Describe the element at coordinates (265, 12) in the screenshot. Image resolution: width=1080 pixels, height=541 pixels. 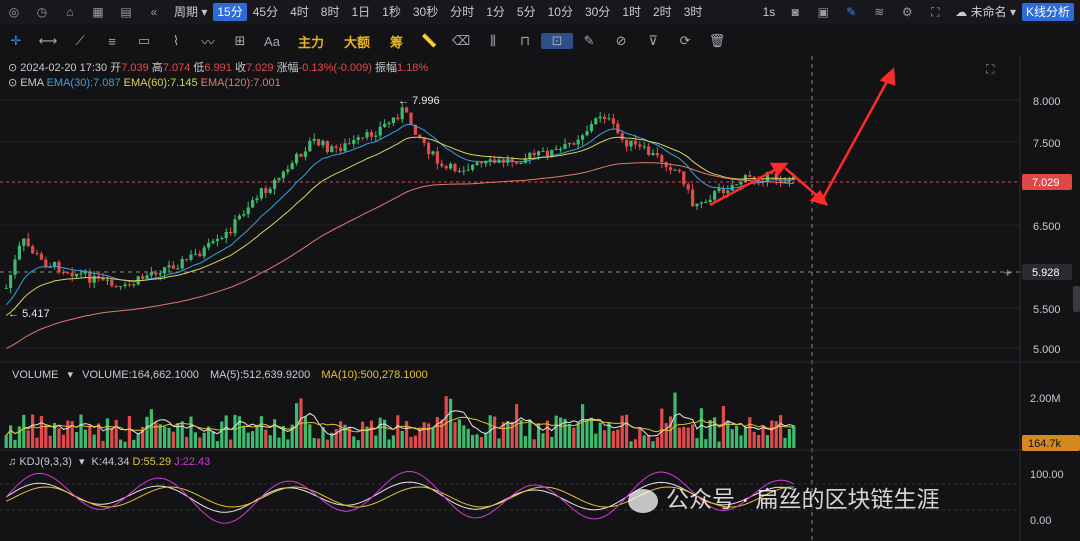
I see `period-45min: 45分` at that location.